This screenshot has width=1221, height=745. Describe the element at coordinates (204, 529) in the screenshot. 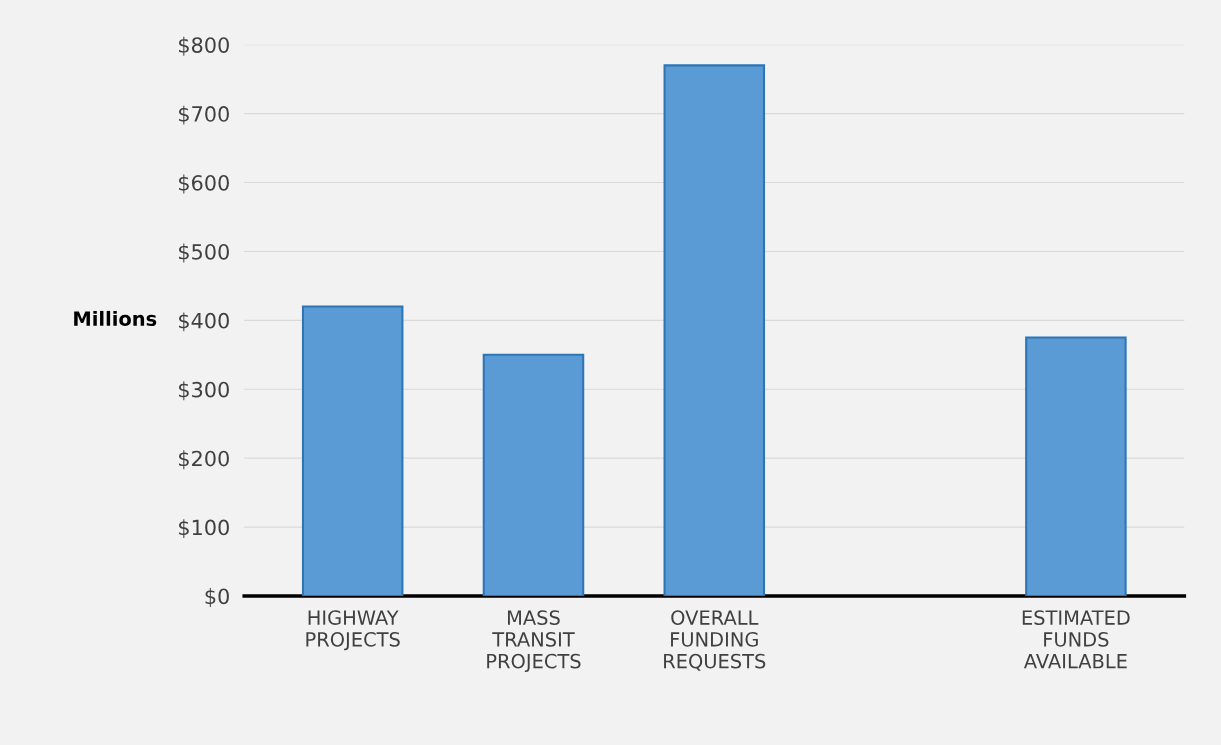

I see `y-tick-label: $100` at that location.